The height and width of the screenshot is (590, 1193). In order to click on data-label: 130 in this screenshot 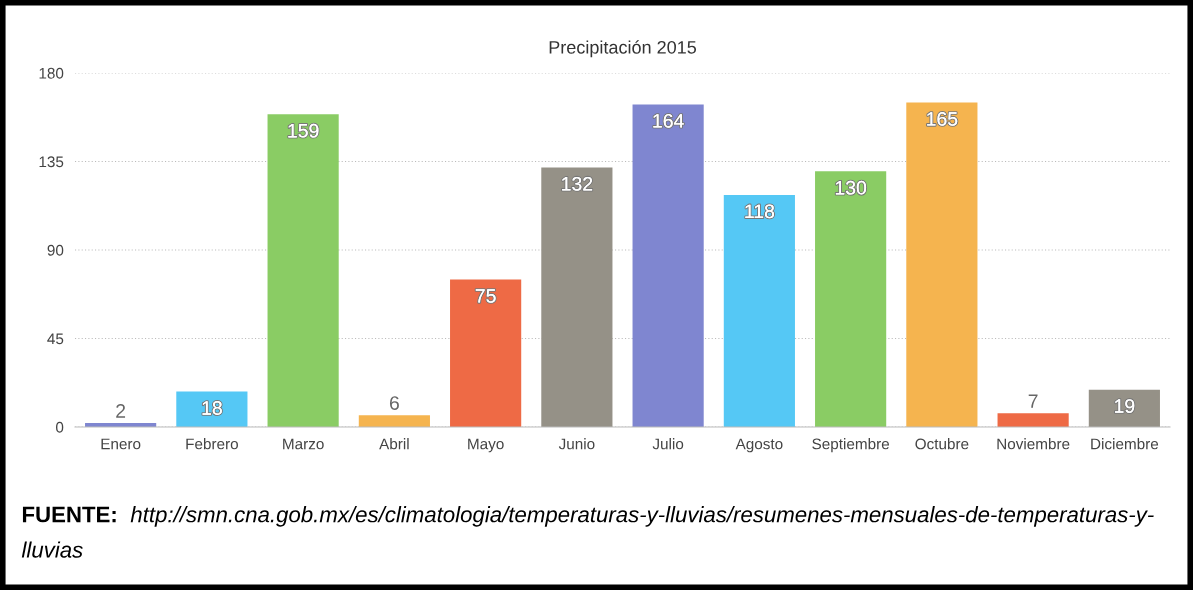, I will do `click(851, 187)`.